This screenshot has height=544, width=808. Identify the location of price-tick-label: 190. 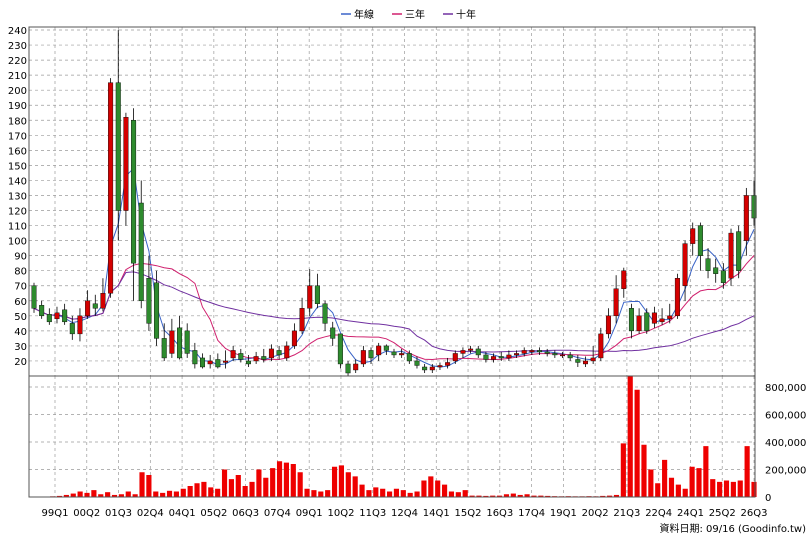
(17, 106).